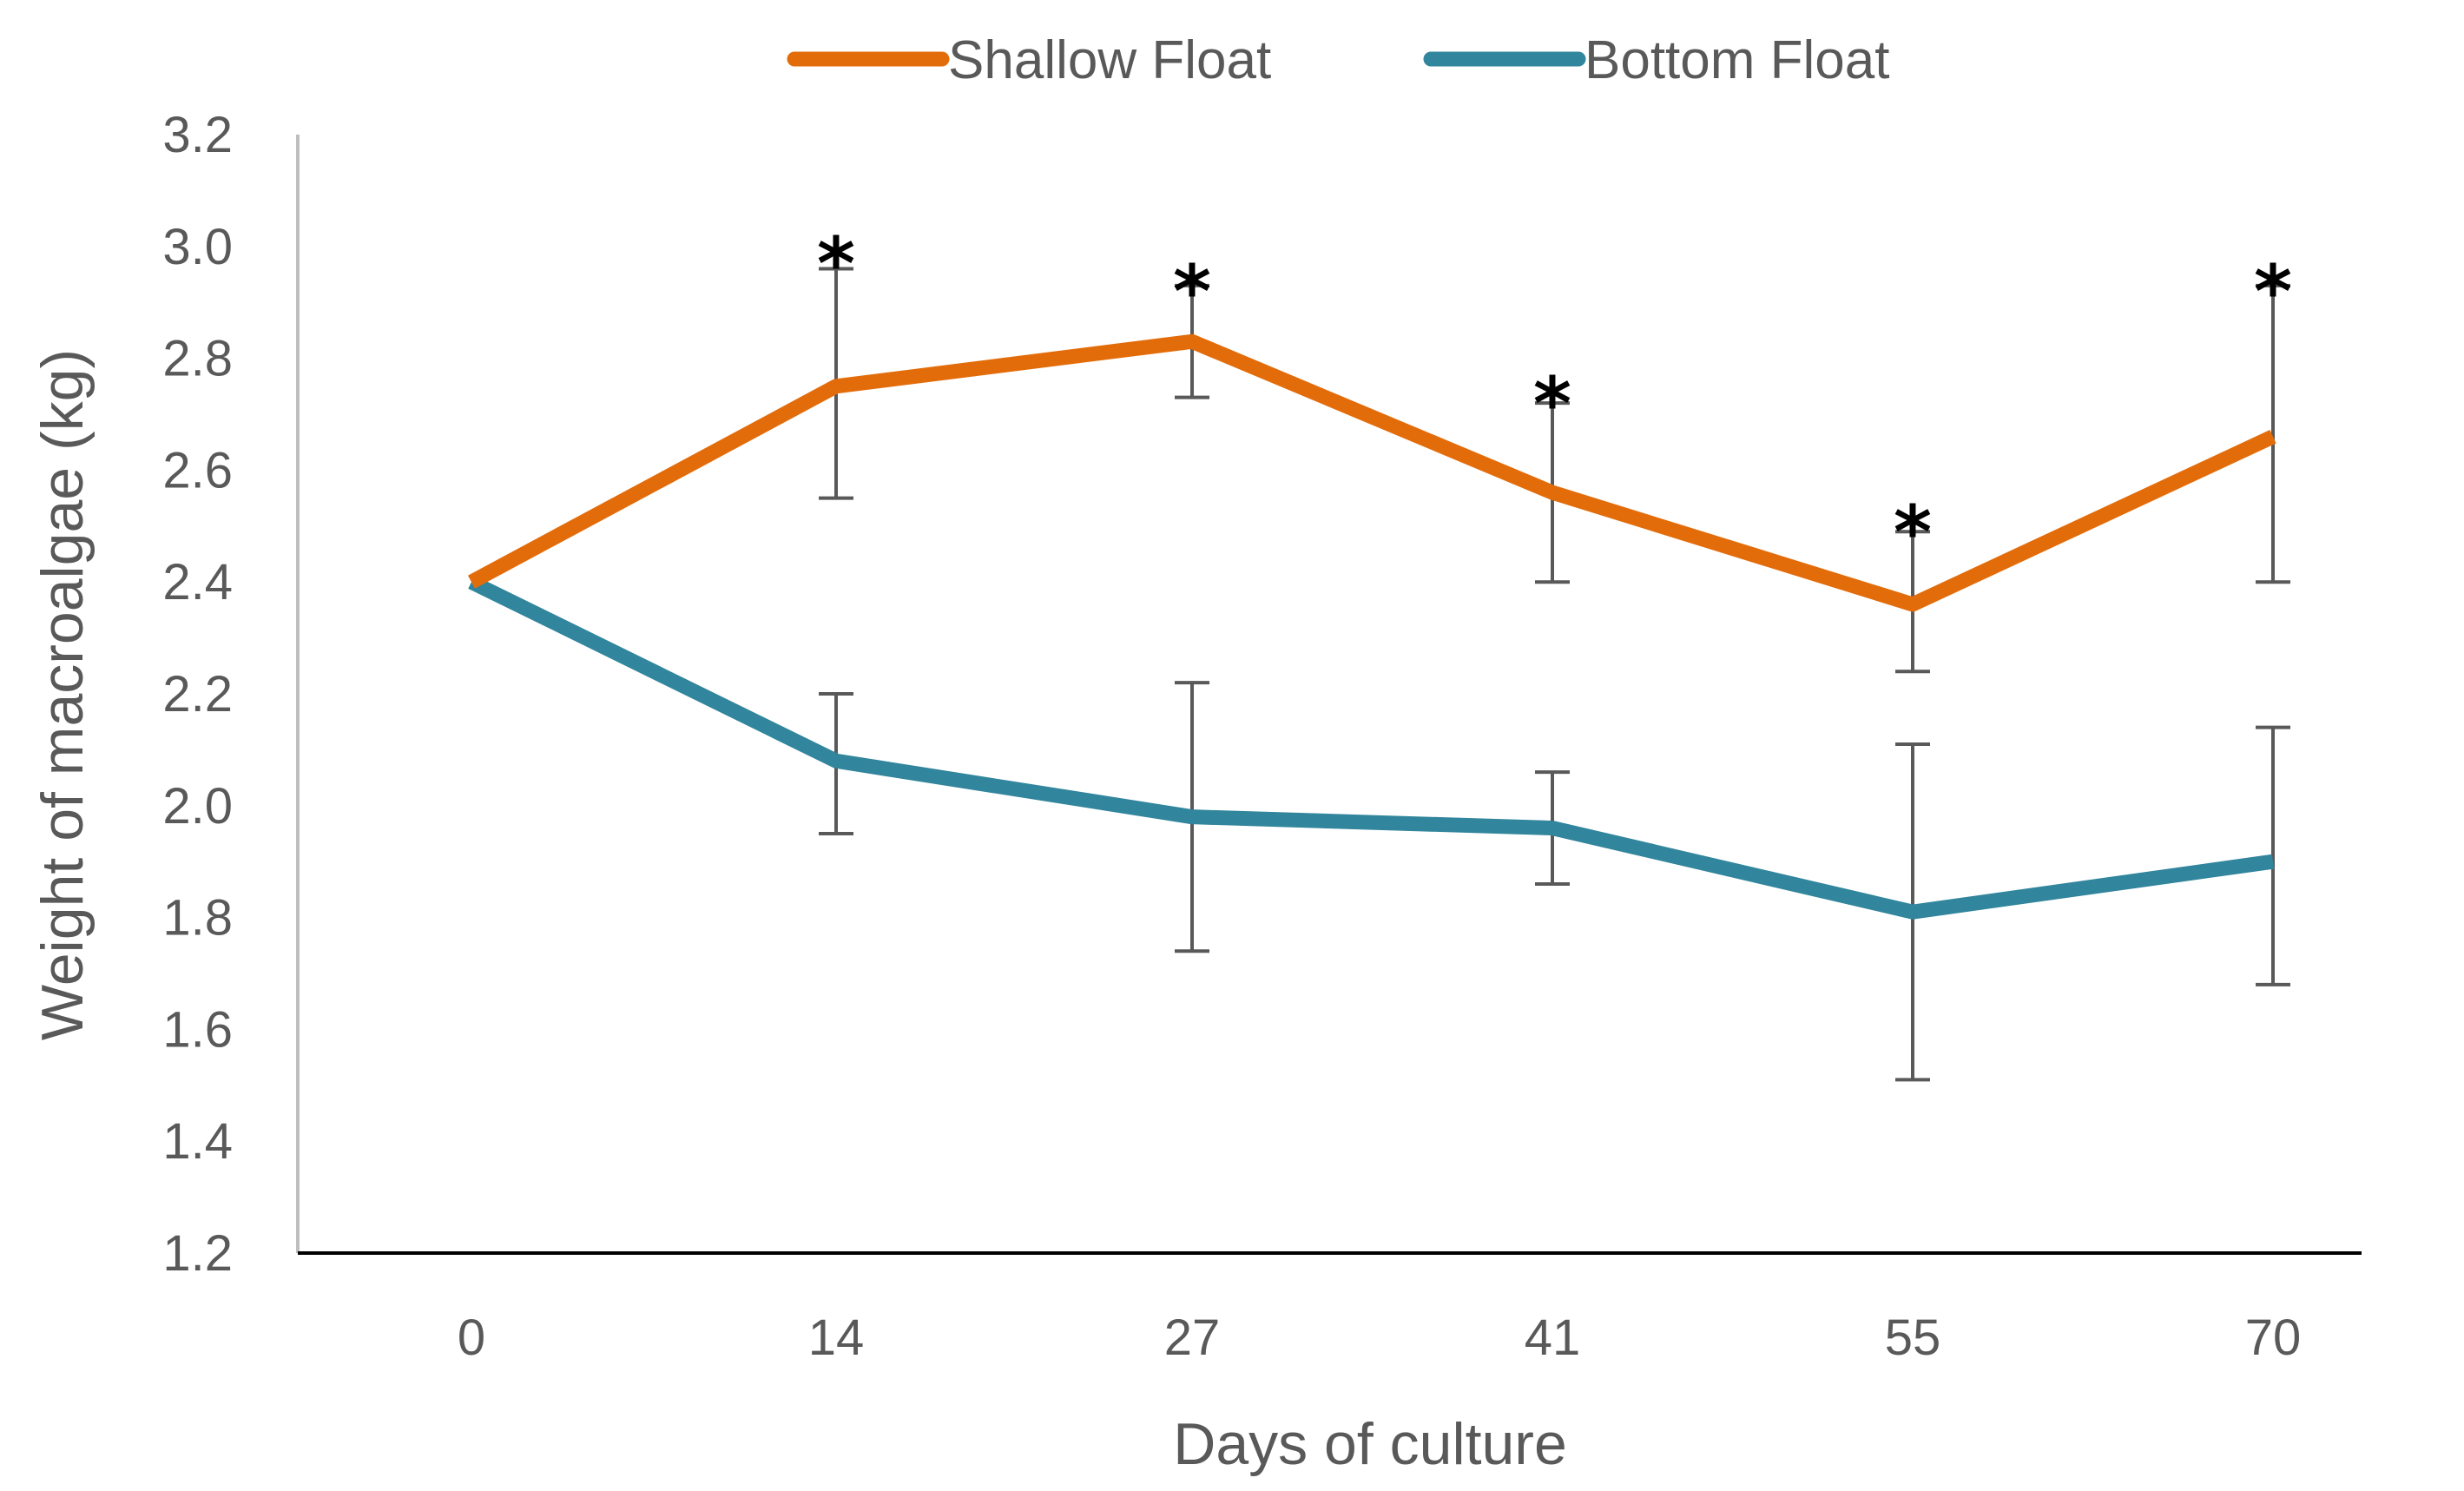  What do you see at coordinates (197, 1253) in the screenshot?
I see `y-tick-label: 1.2` at bounding box center [197, 1253].